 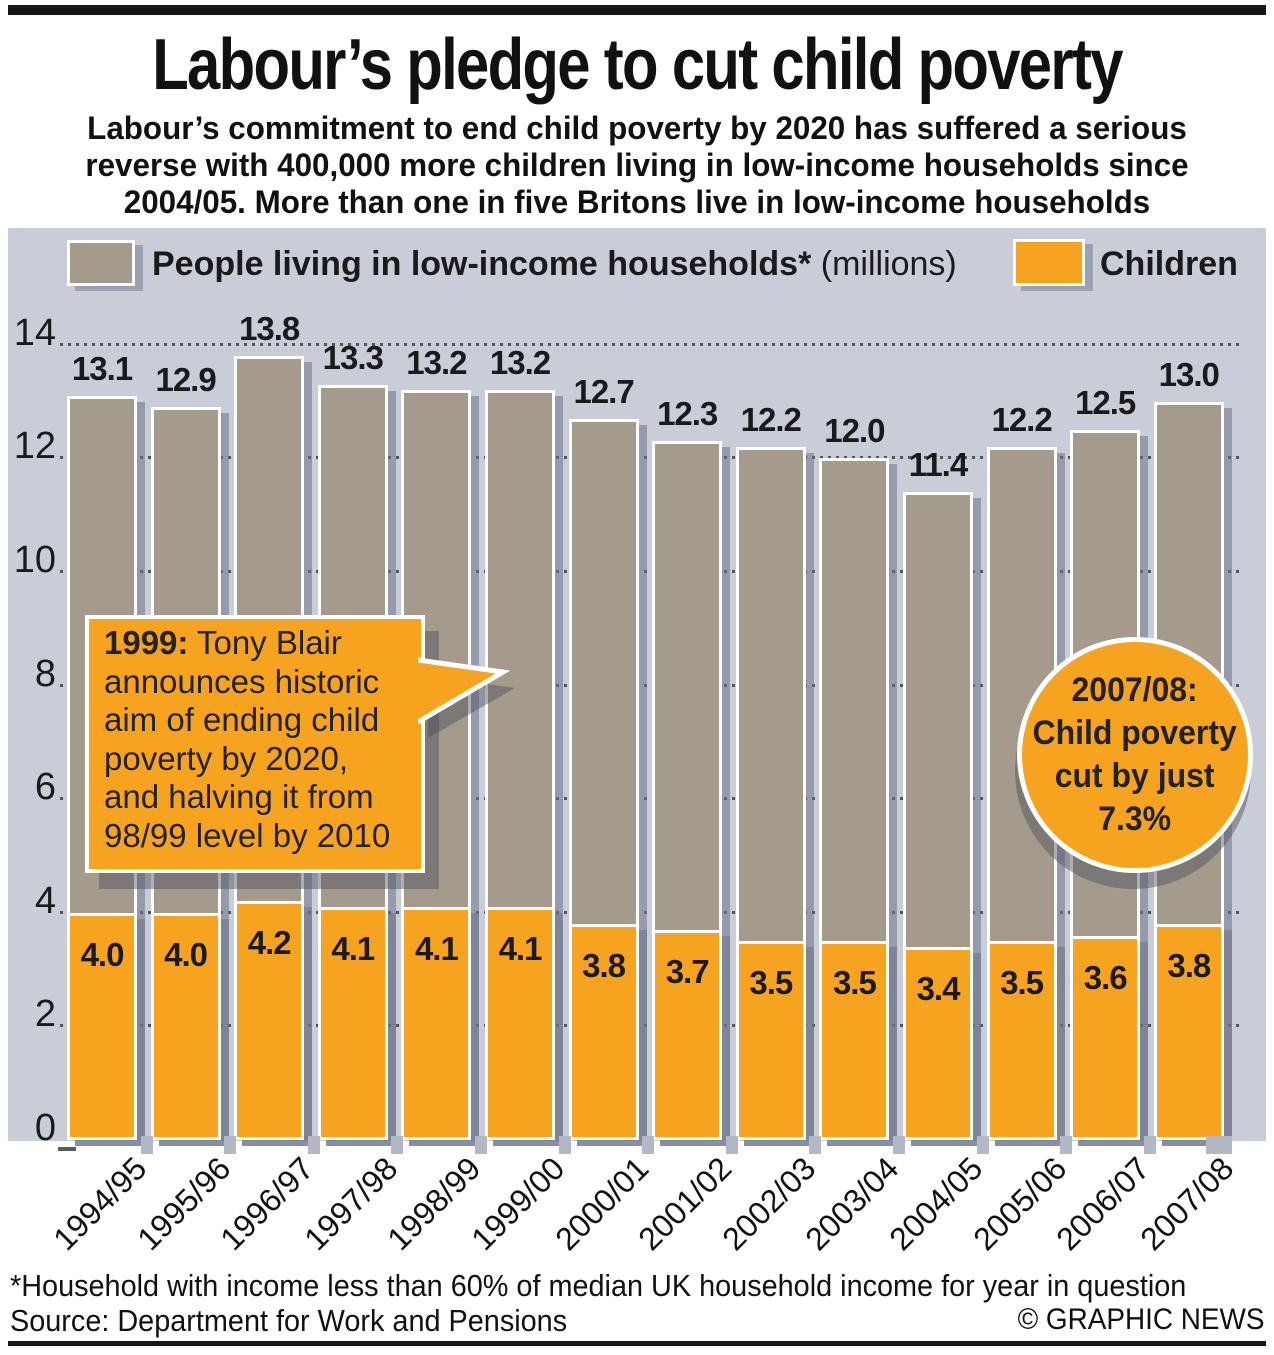 What do you see at coordinates (102, 368) in the screenshot?
I see `households-value-label-1994/95: 13.1` at bounding box center [102, 368].